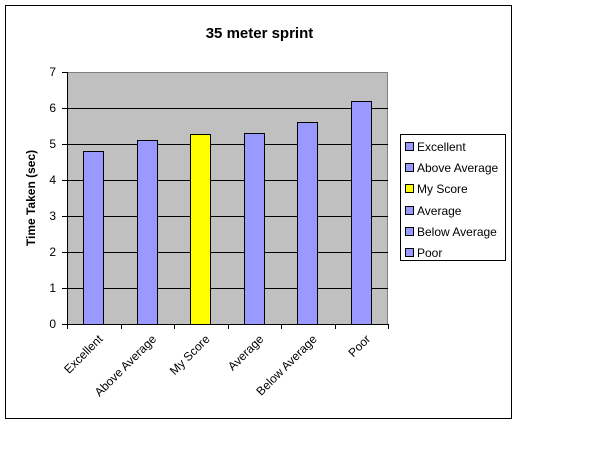 The width and height of the screenshot is (600, 450). What do you see at coordinates (147, 232) in the screenshot?
I see `bar-above-average` at bounding box center [147, 232].